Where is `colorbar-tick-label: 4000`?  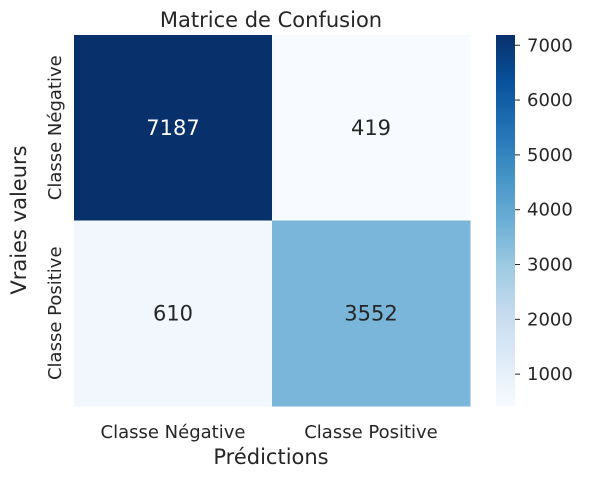 colorbar-tick-label: 4000 is located at coordinates (550, 210).